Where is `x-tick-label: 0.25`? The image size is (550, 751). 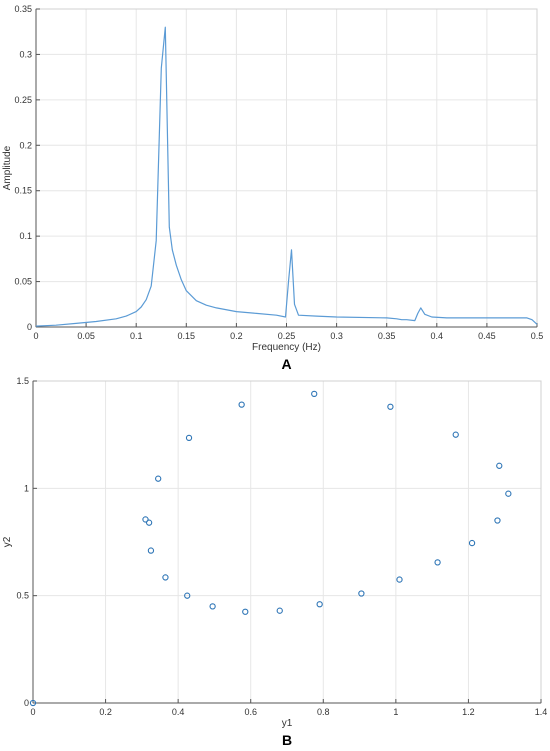 x-tick-label: 0.25 is located at coordinates (287, 336).